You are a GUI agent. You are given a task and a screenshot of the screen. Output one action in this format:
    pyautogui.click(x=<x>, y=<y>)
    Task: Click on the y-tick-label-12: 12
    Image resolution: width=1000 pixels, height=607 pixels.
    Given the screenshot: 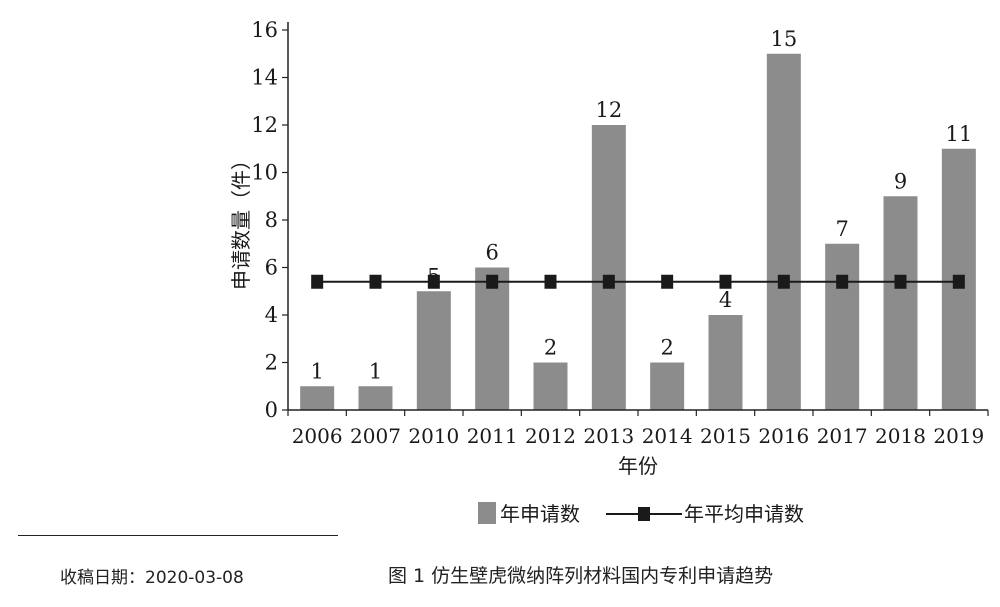 What is the action you would take?
    pyautogui.click(x=264, y=125)
    